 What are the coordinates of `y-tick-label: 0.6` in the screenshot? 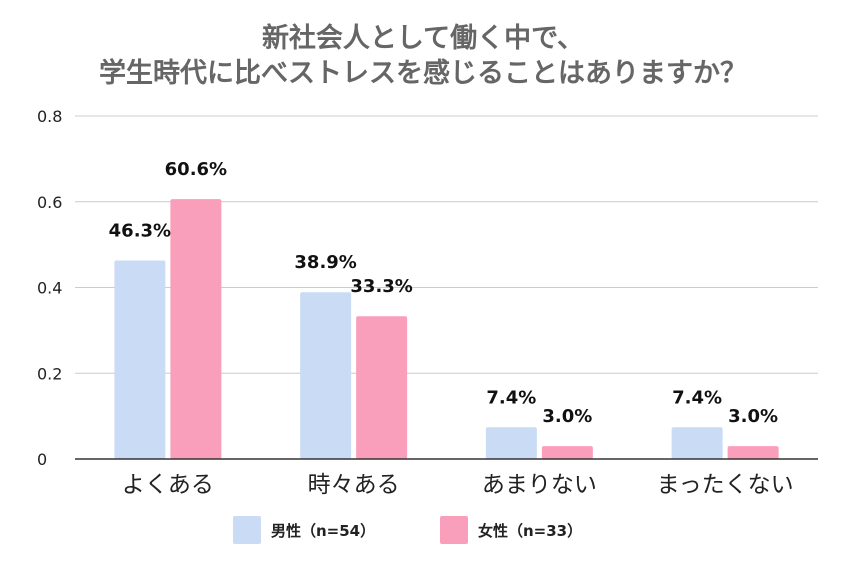 It's located at (49, 202).